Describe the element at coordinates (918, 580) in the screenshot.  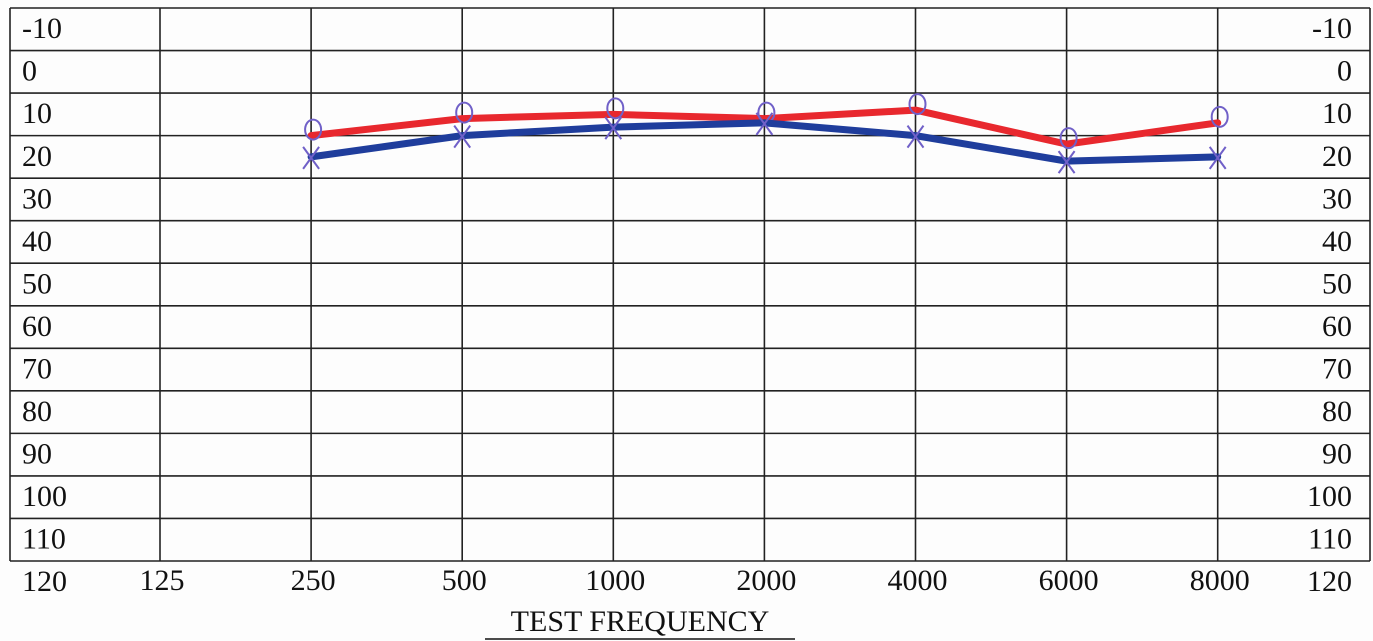
I see `x-tick-label: 4000` at that location.